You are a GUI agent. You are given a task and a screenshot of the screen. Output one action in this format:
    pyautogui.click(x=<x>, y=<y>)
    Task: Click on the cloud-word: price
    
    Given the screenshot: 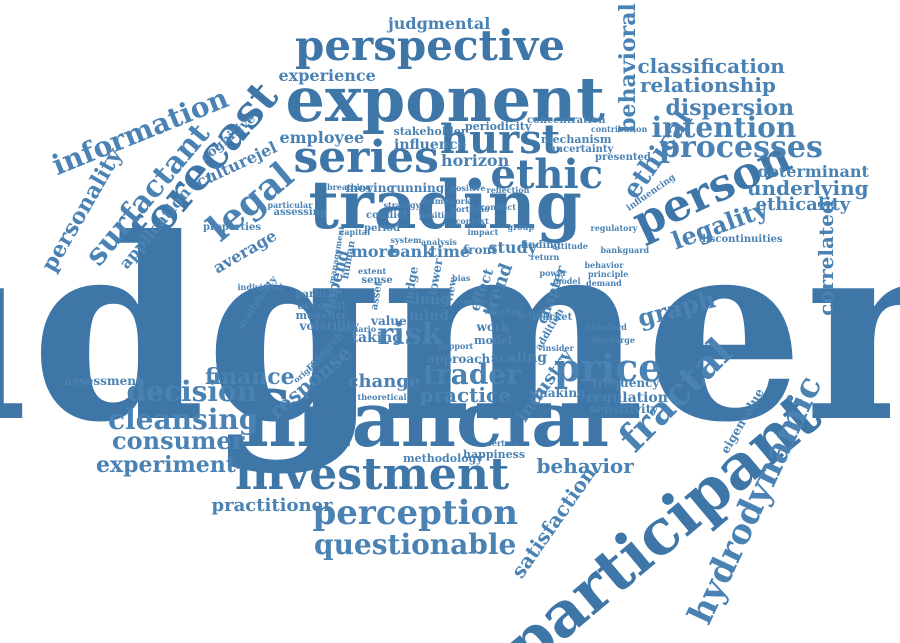 What is the action you would take?
    pyautogui.click(x=608, y=367)
    